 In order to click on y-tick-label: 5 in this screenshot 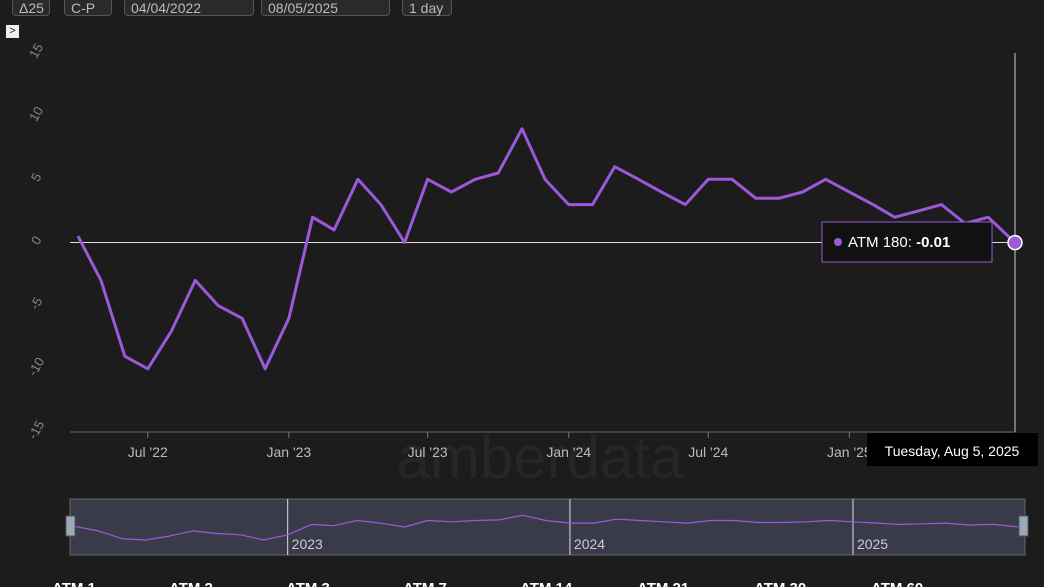, I will do `click(36, 177)`.